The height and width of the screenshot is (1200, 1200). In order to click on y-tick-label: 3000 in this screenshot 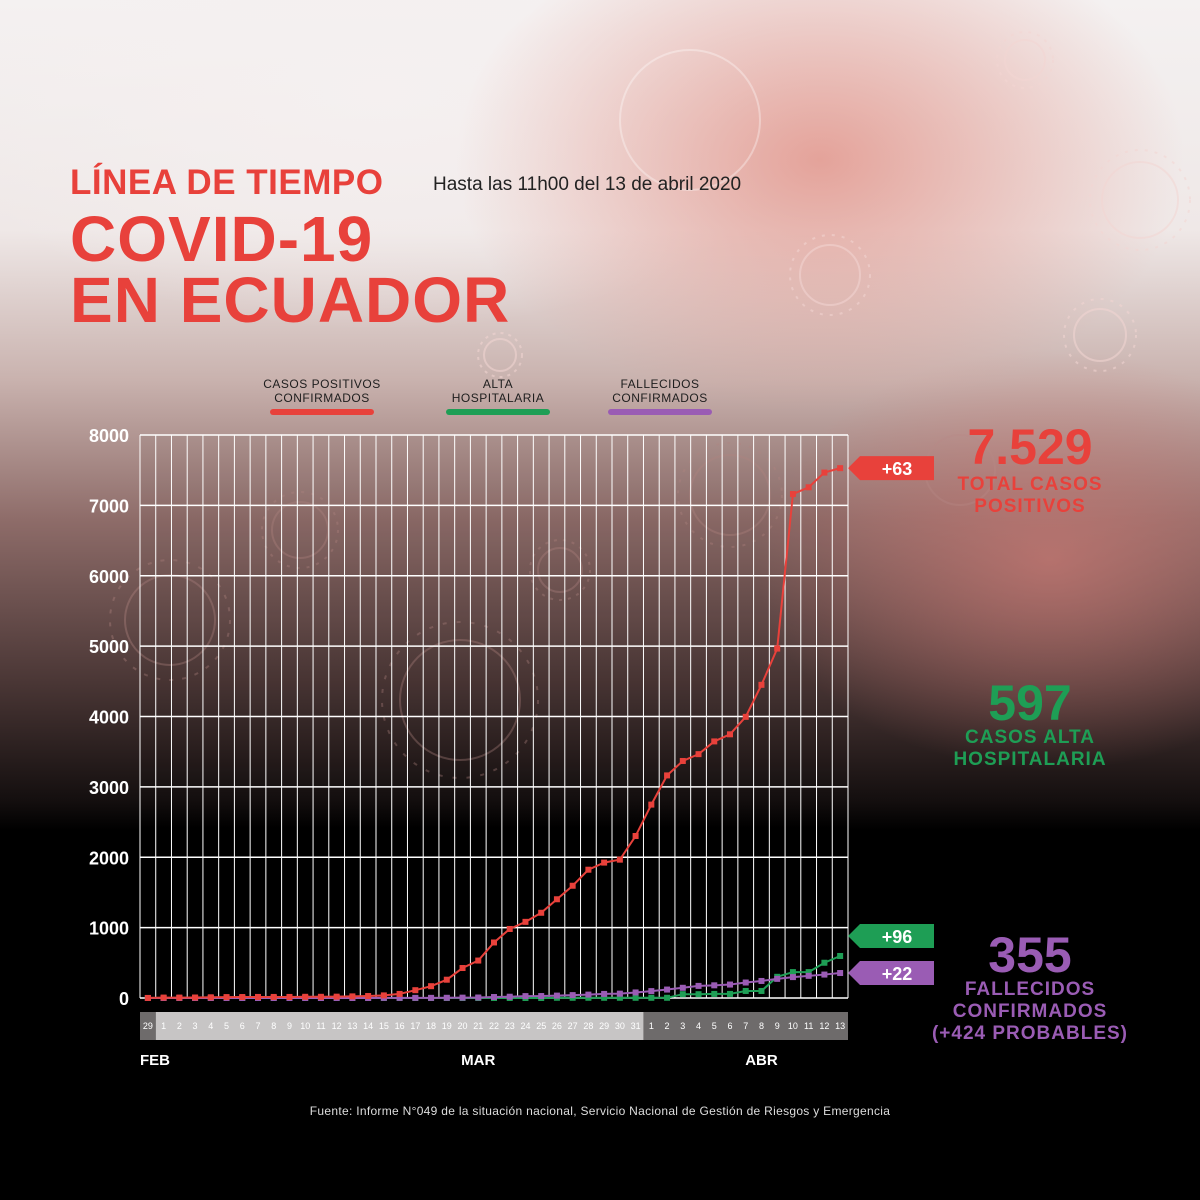, I will do `click(109, 788)`.